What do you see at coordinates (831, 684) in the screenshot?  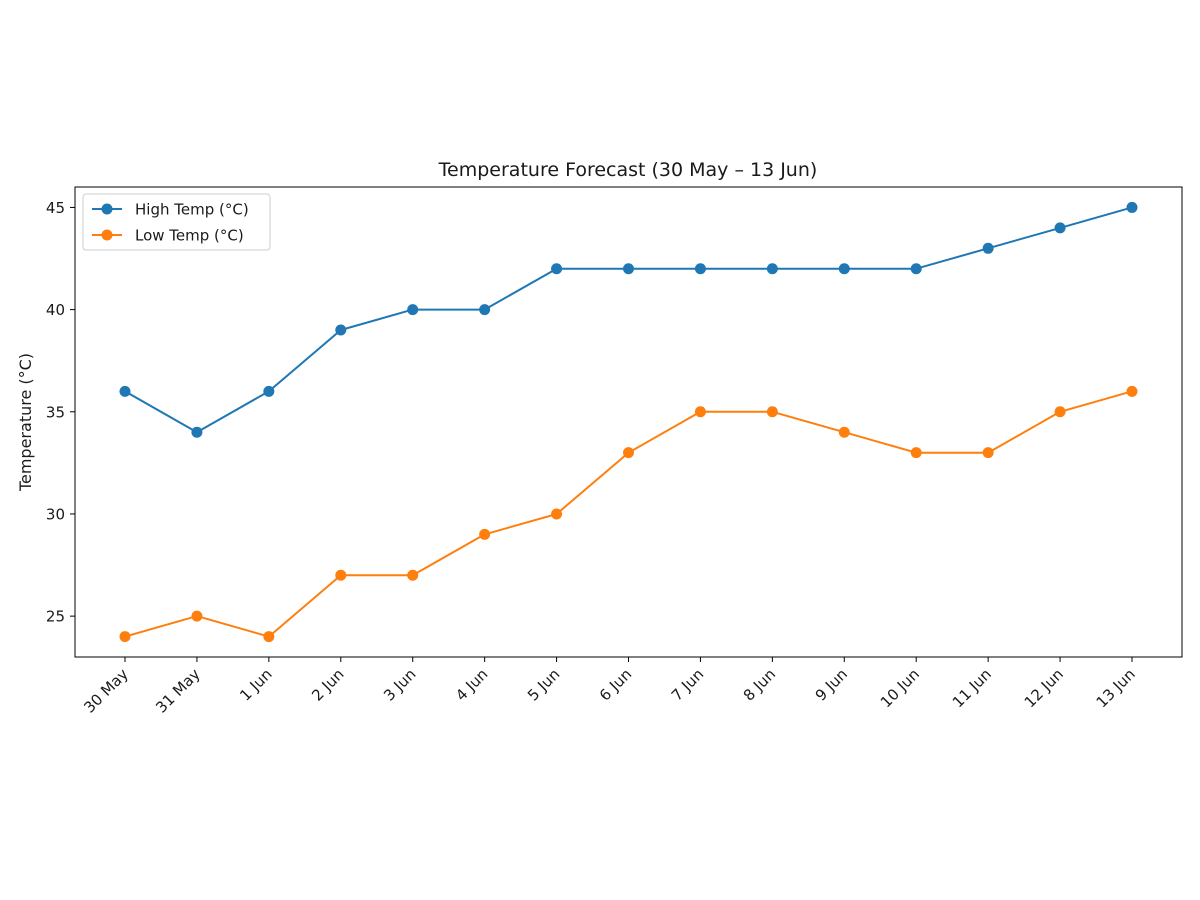 I see `x-tick-label: 9 Jun` at bounding box center [831, 684].